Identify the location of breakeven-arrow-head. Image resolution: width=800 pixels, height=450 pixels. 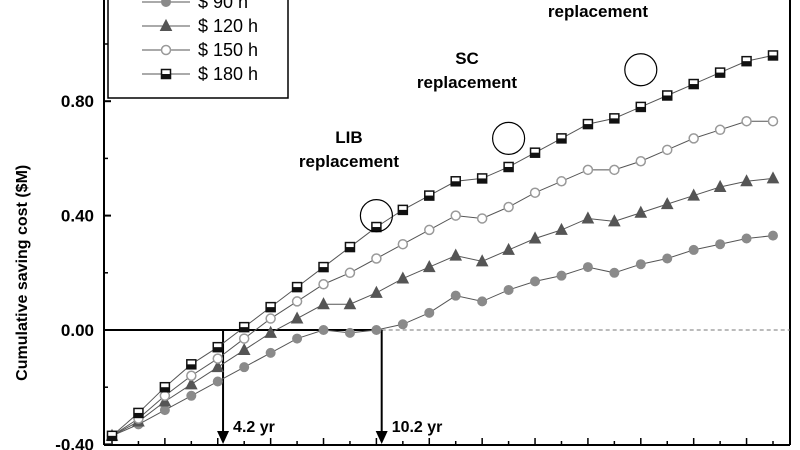
(381, 437).